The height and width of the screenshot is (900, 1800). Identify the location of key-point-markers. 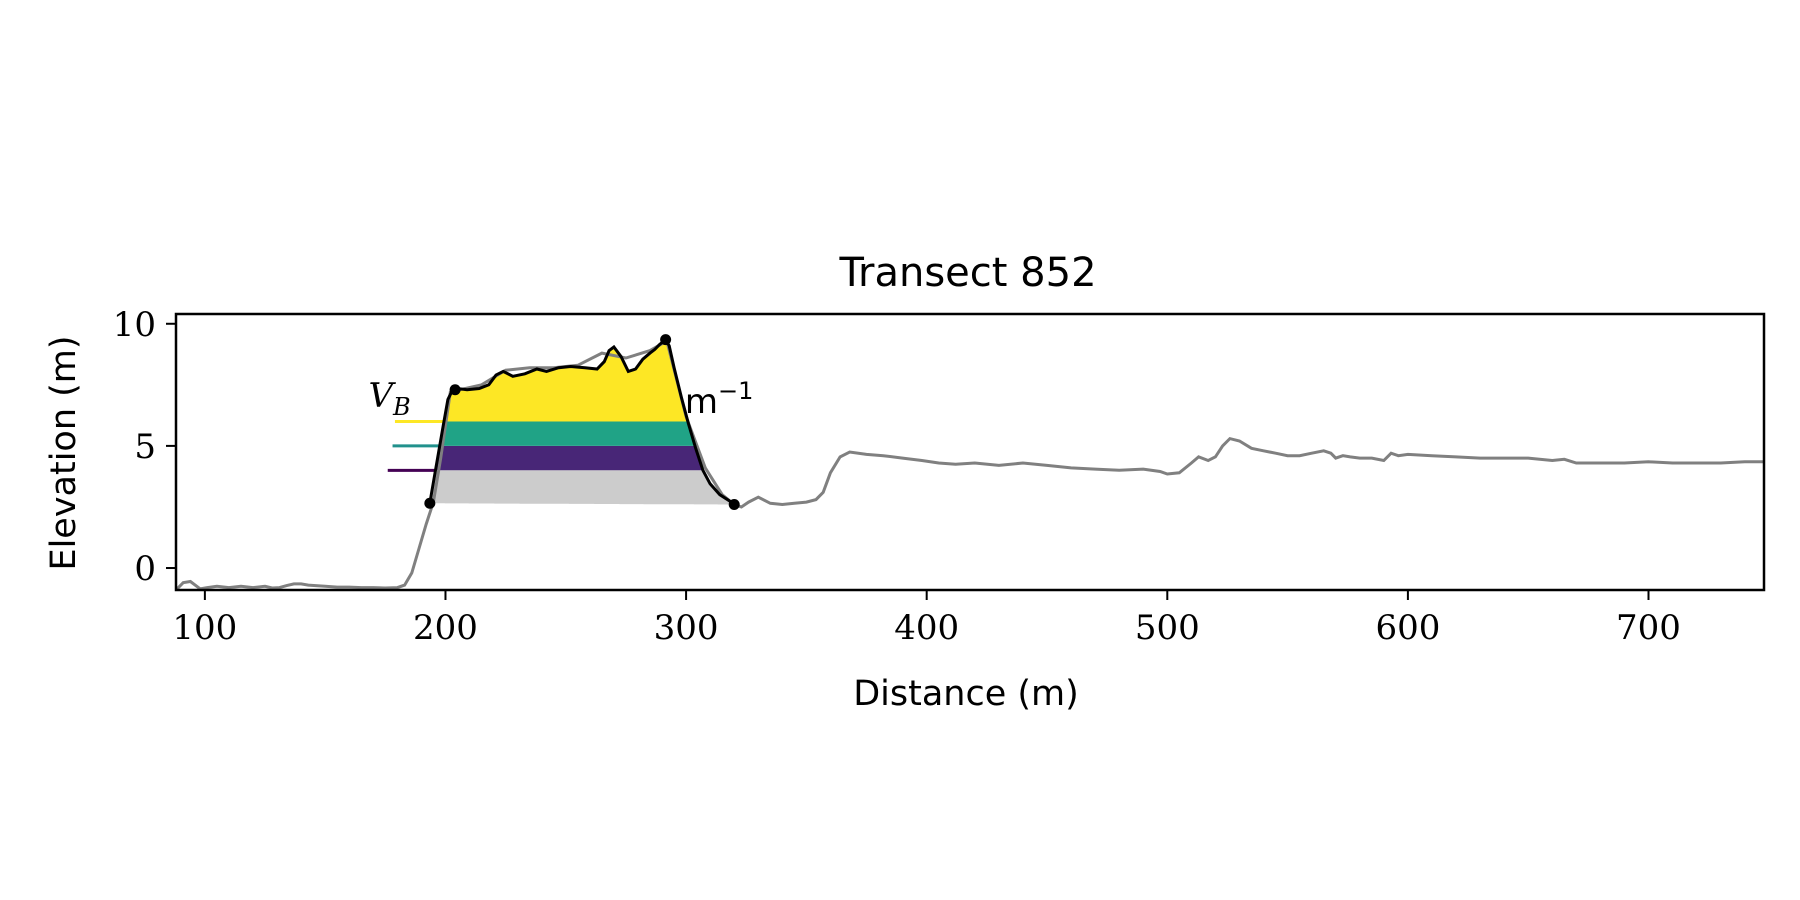
(582, 422).